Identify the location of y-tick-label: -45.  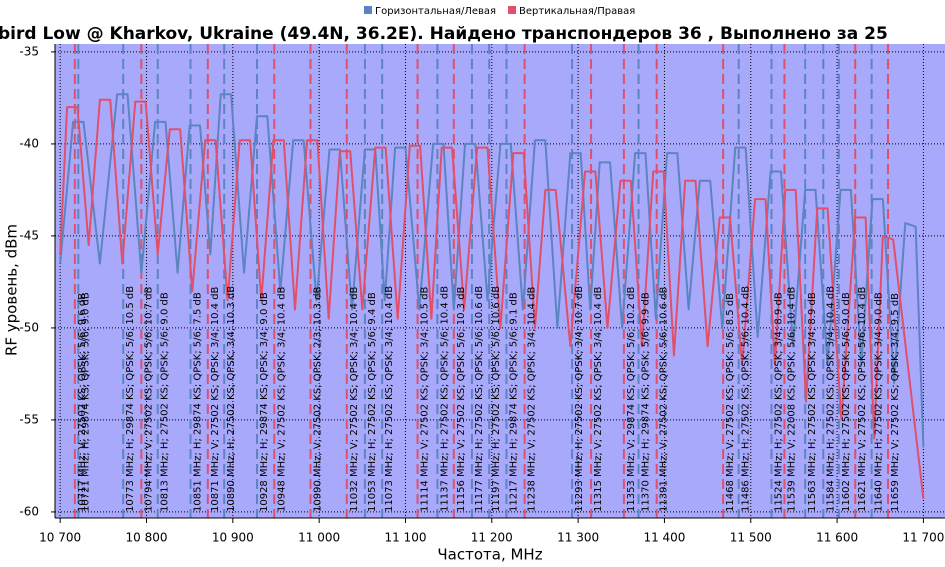
(29, 235).